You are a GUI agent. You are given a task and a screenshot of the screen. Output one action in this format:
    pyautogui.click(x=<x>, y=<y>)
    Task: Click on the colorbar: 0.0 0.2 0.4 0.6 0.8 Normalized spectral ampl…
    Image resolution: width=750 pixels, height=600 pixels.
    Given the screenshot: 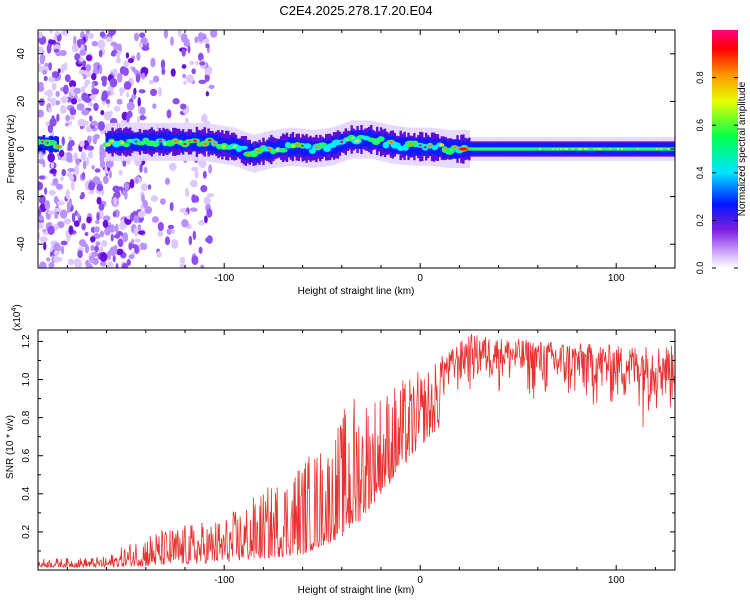 What is the action you would take?
    pyautogui.click(x=721, y=152)
    